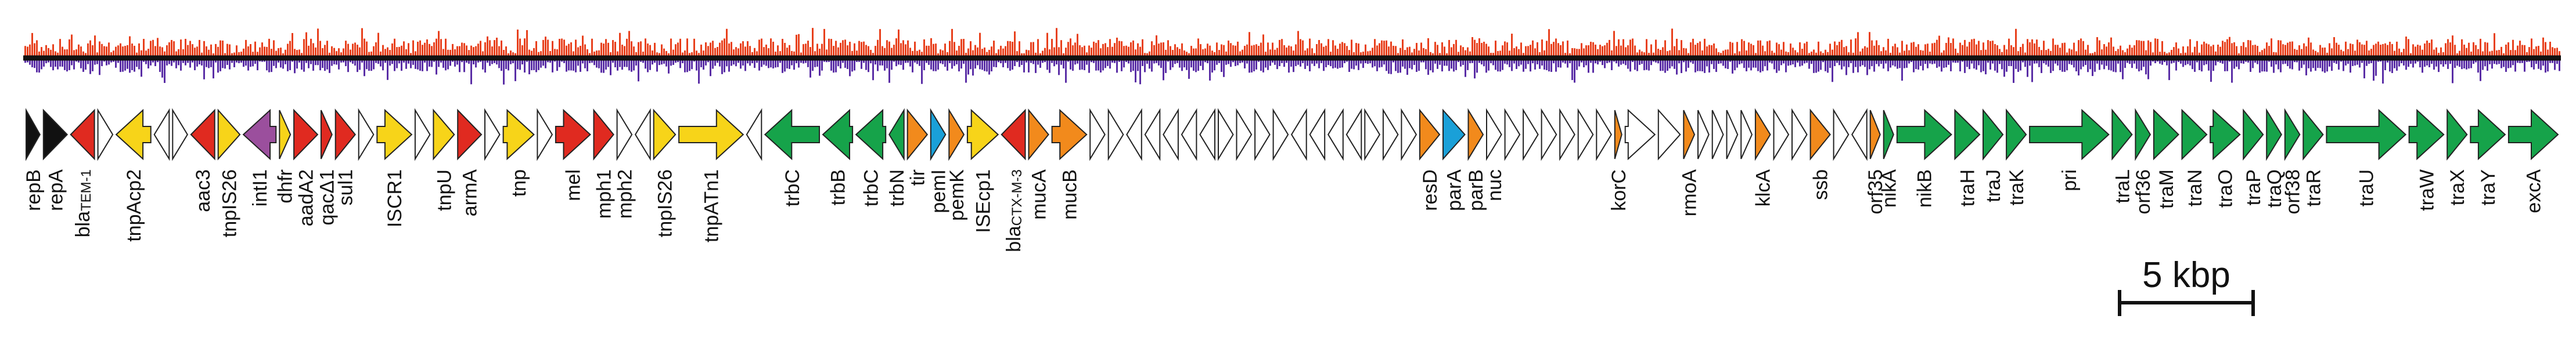 The width and height of the screenshot is (2576, 341). What do you see at coordinates (55, 135) in the screenshot?
I see `gene-arrow-repa` at bounding box center [55, 135].